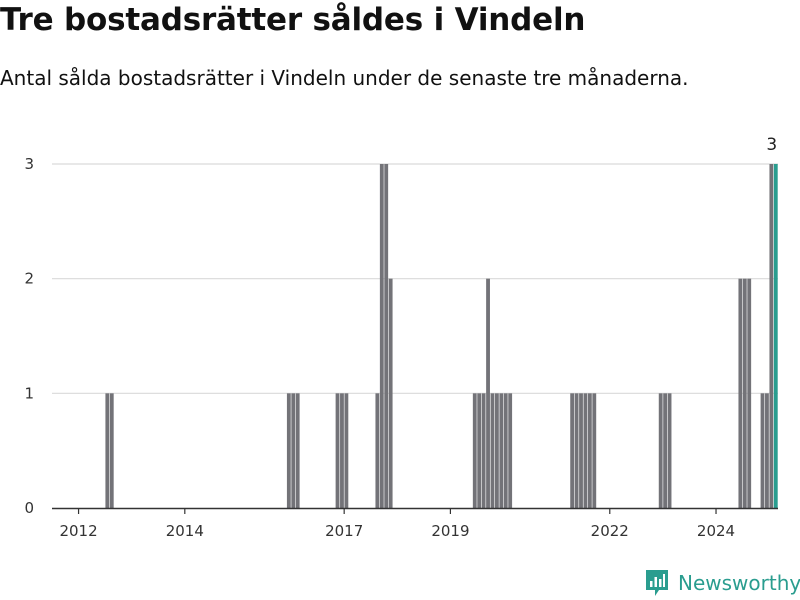 The image size is (800, 600). Describe the element at coordinates (716, 531) in the screenshot. I see `x-tick-label-2024: 2024` at that location.